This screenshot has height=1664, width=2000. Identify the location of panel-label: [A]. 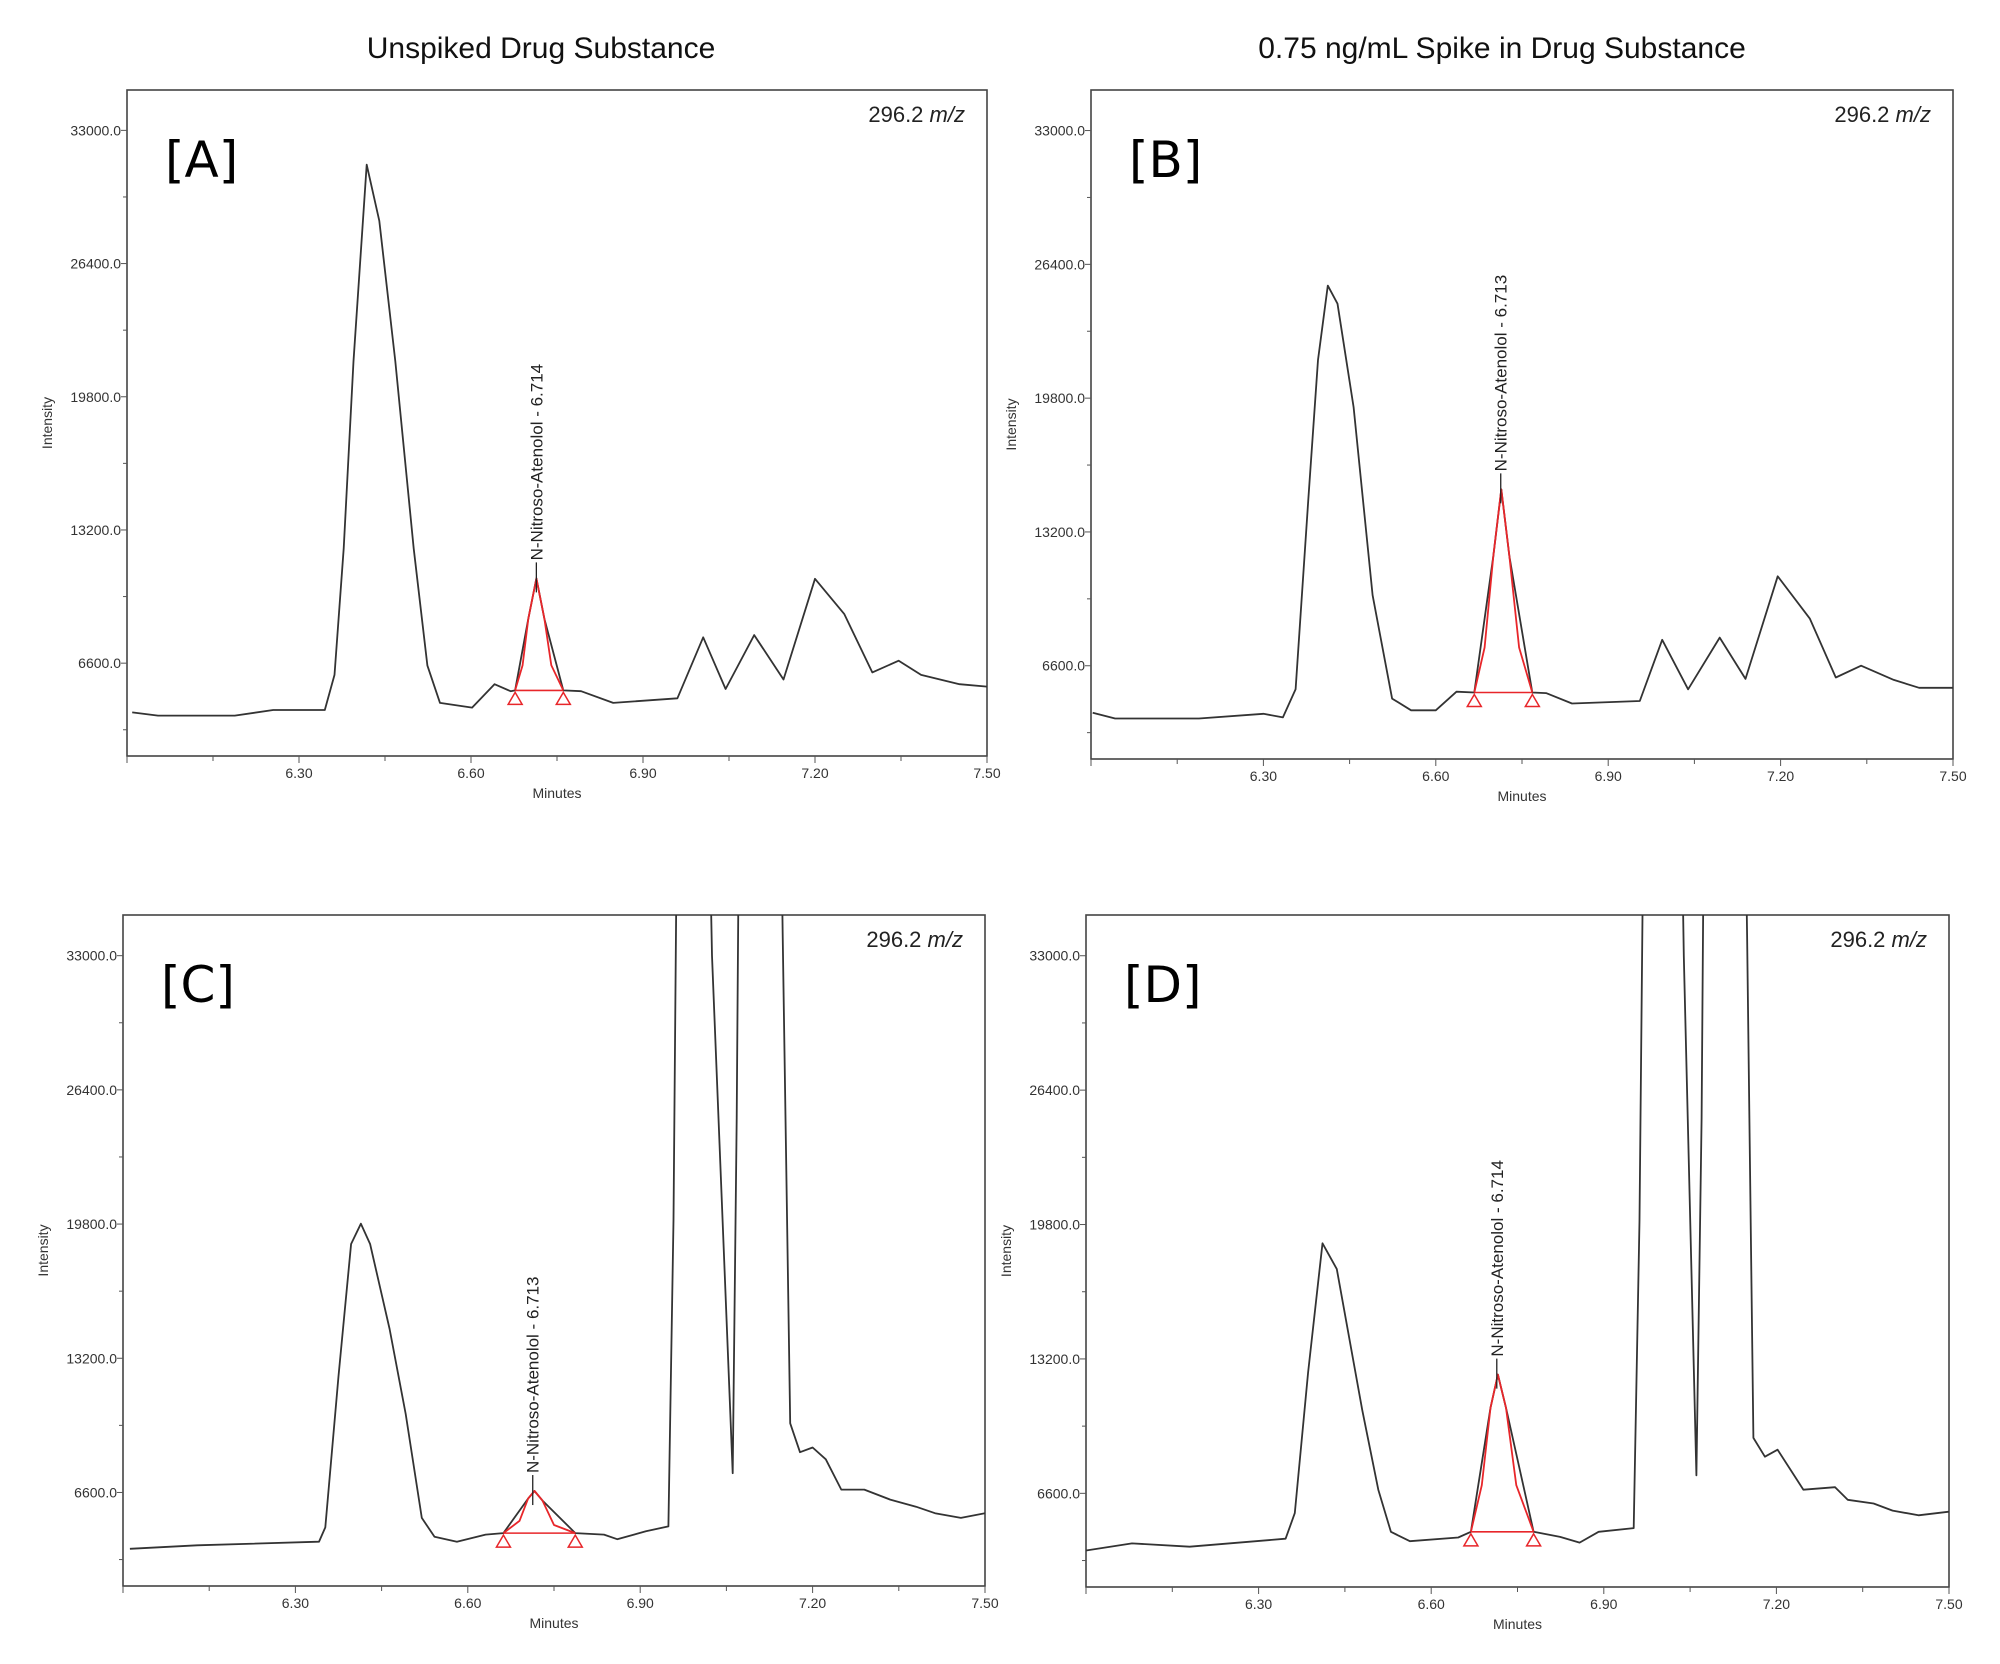
(201, 160).